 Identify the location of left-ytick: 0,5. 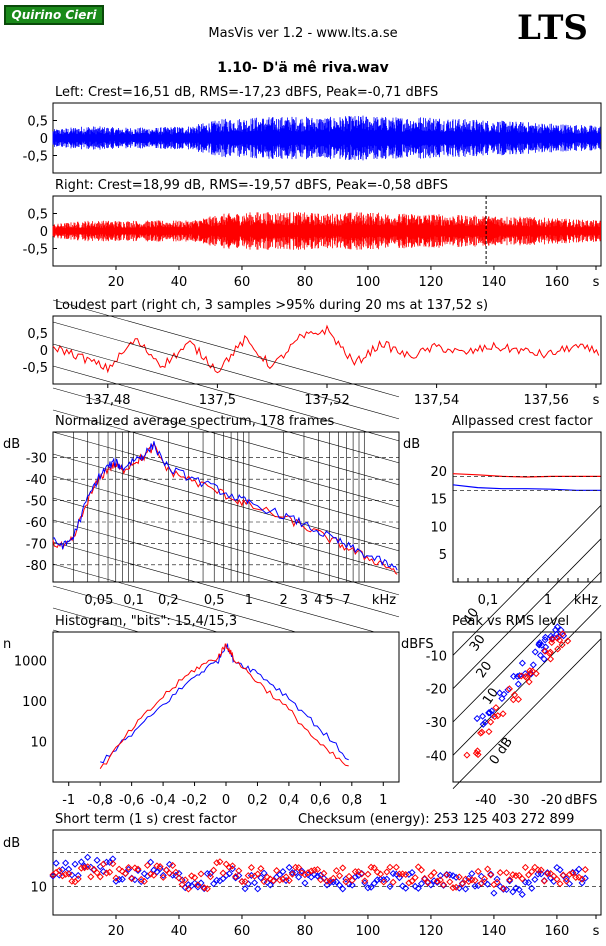
(37, 122).